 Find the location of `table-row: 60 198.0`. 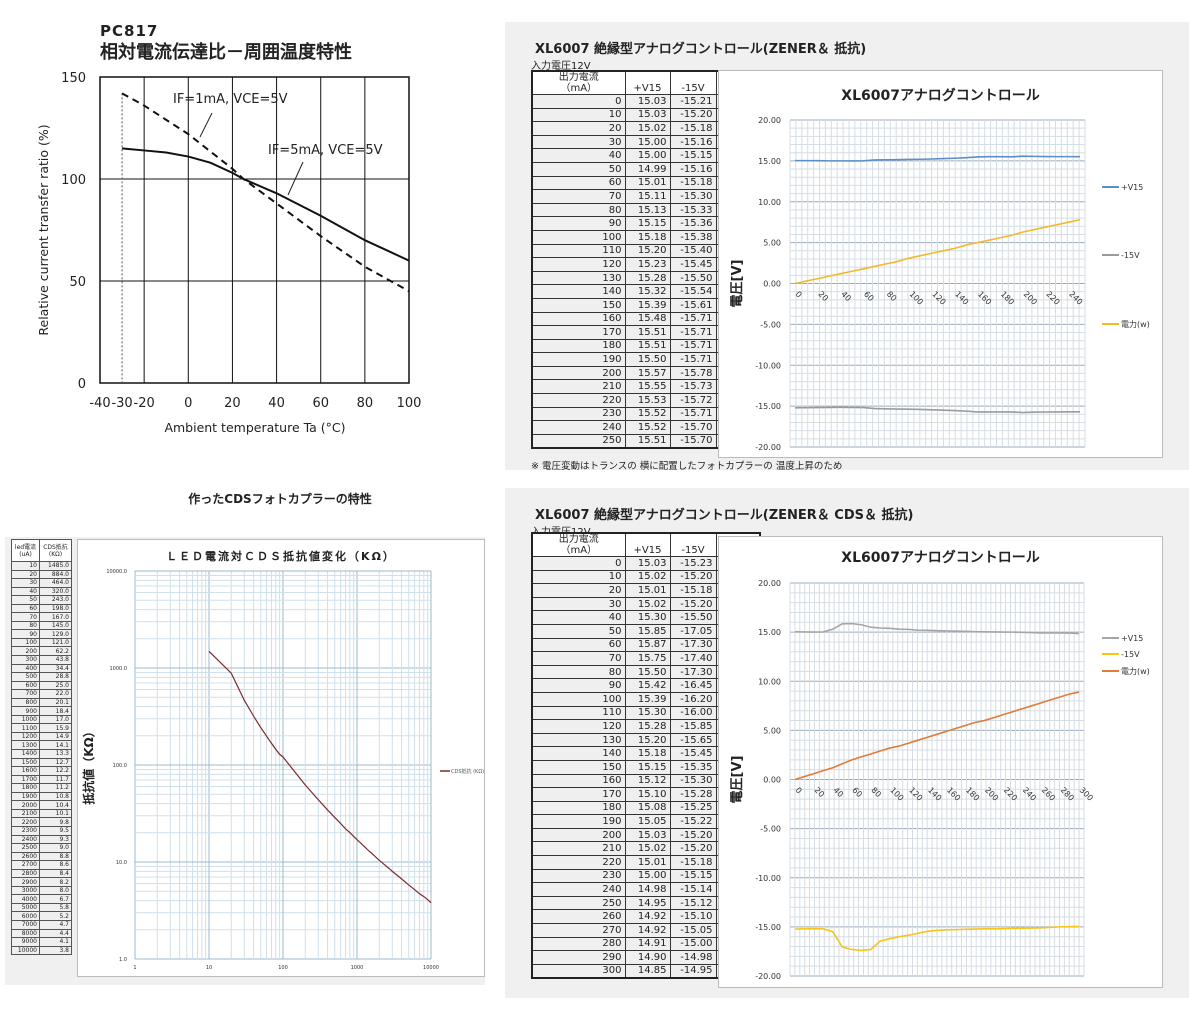

table-row: 60 198.0 is located at coordinates (41, 608).